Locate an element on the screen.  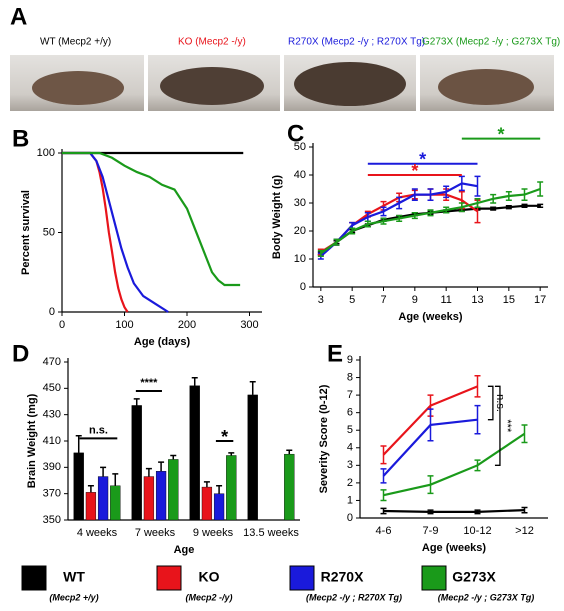
y-axis-label: Body Weight (g) is located at coordinates (277, 217).